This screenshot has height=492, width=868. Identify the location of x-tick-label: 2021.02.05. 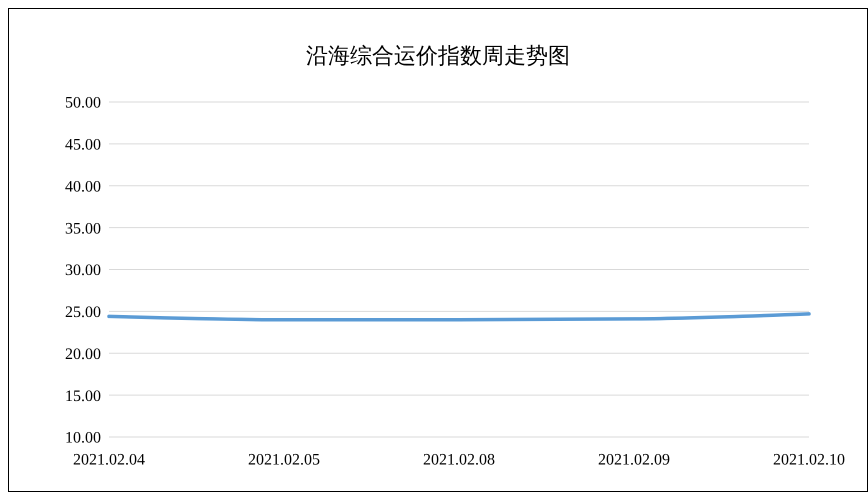
(284, 459).